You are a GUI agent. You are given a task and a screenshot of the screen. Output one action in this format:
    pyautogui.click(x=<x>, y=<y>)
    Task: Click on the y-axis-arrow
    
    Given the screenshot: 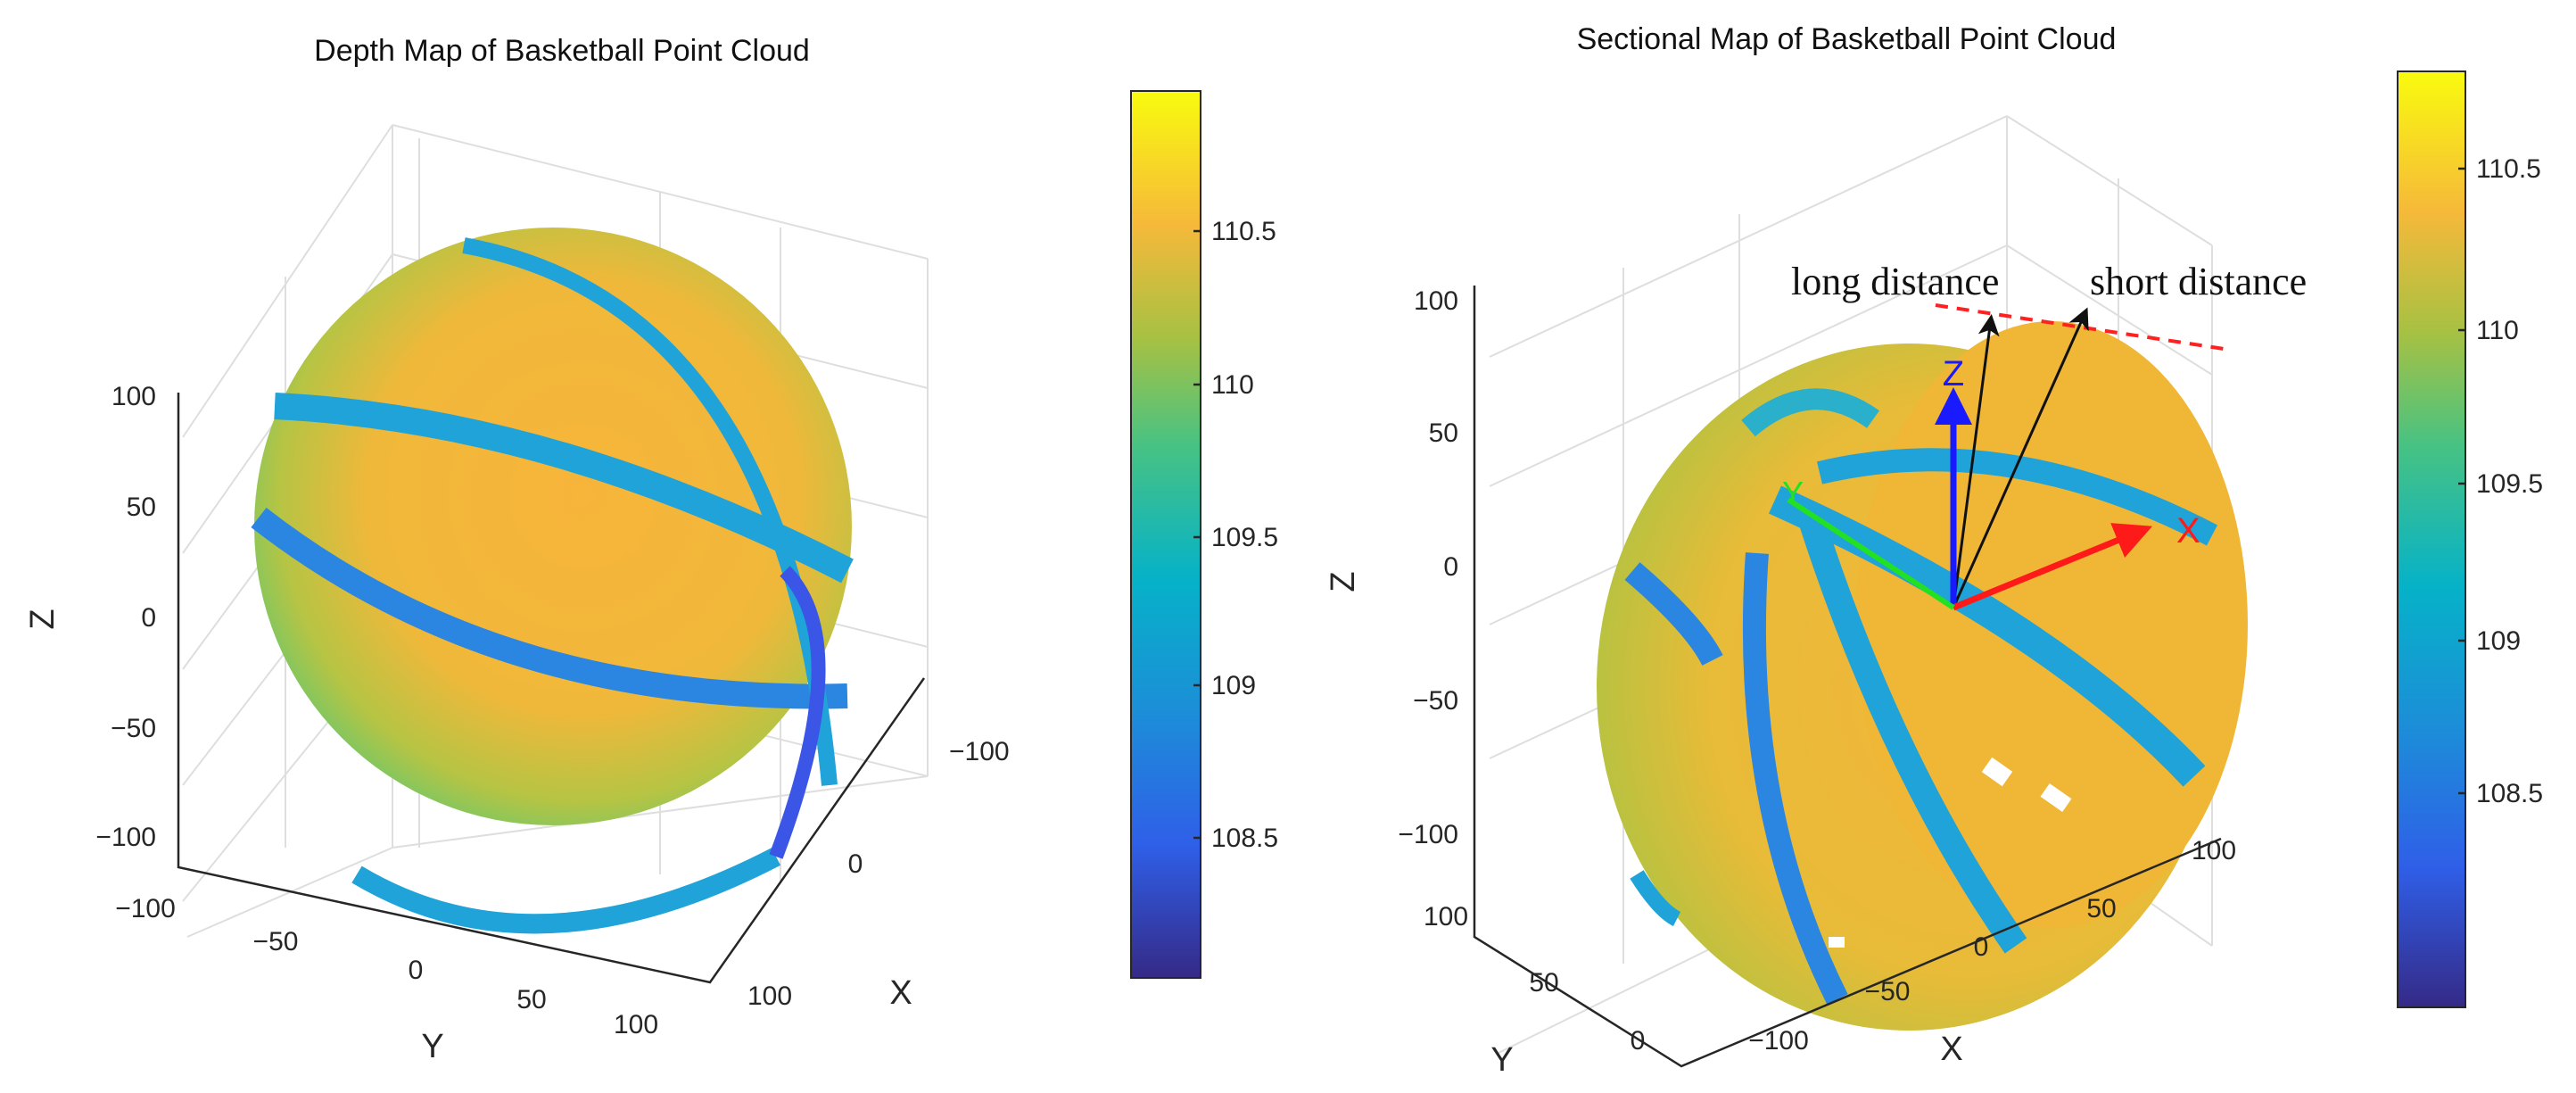 What is the action you would take?
    pyautogui.click(x=1871, y=553)
    